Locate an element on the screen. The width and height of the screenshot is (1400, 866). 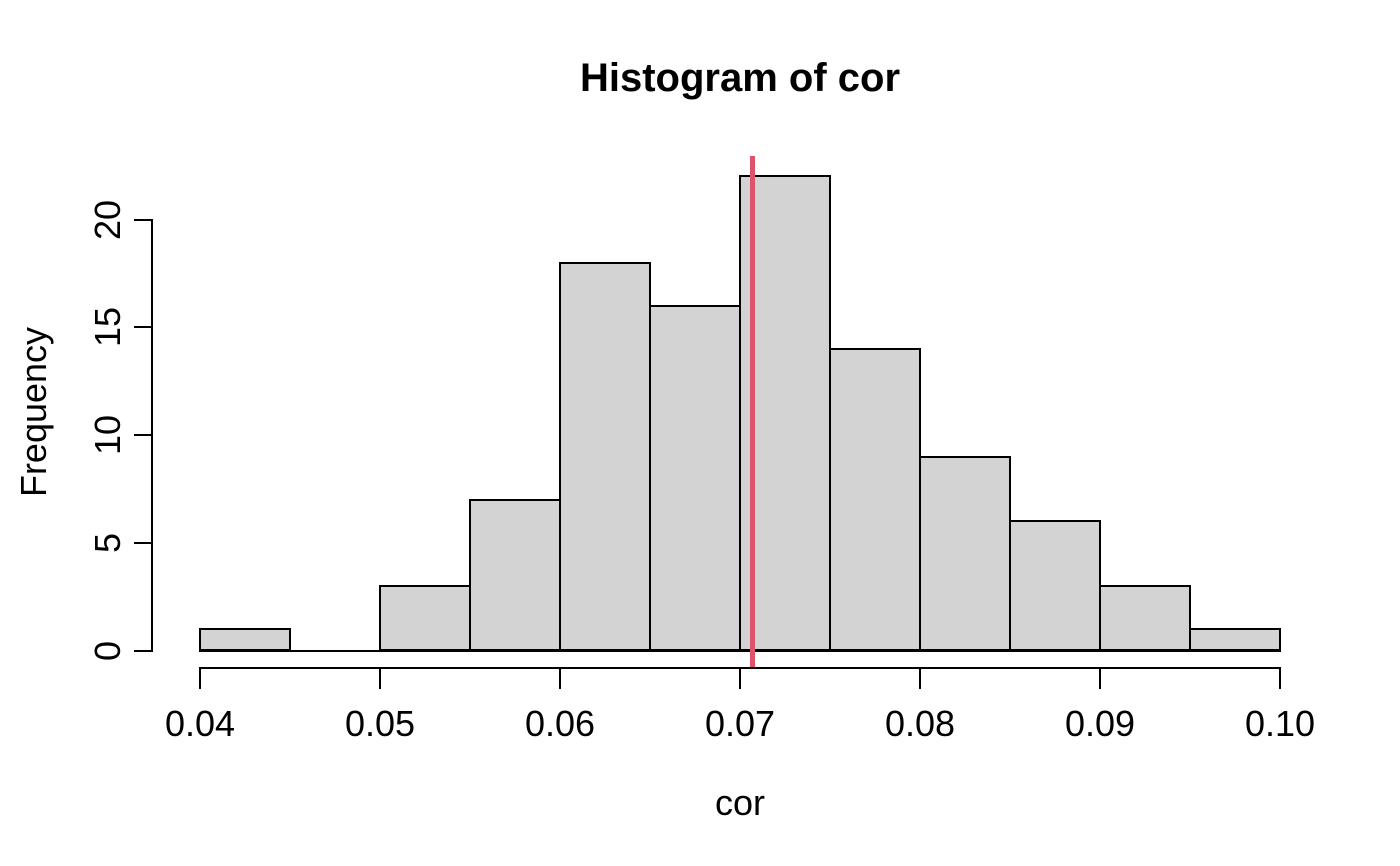
x-tick-label: 0.07 is located at coordinates (740, 723).